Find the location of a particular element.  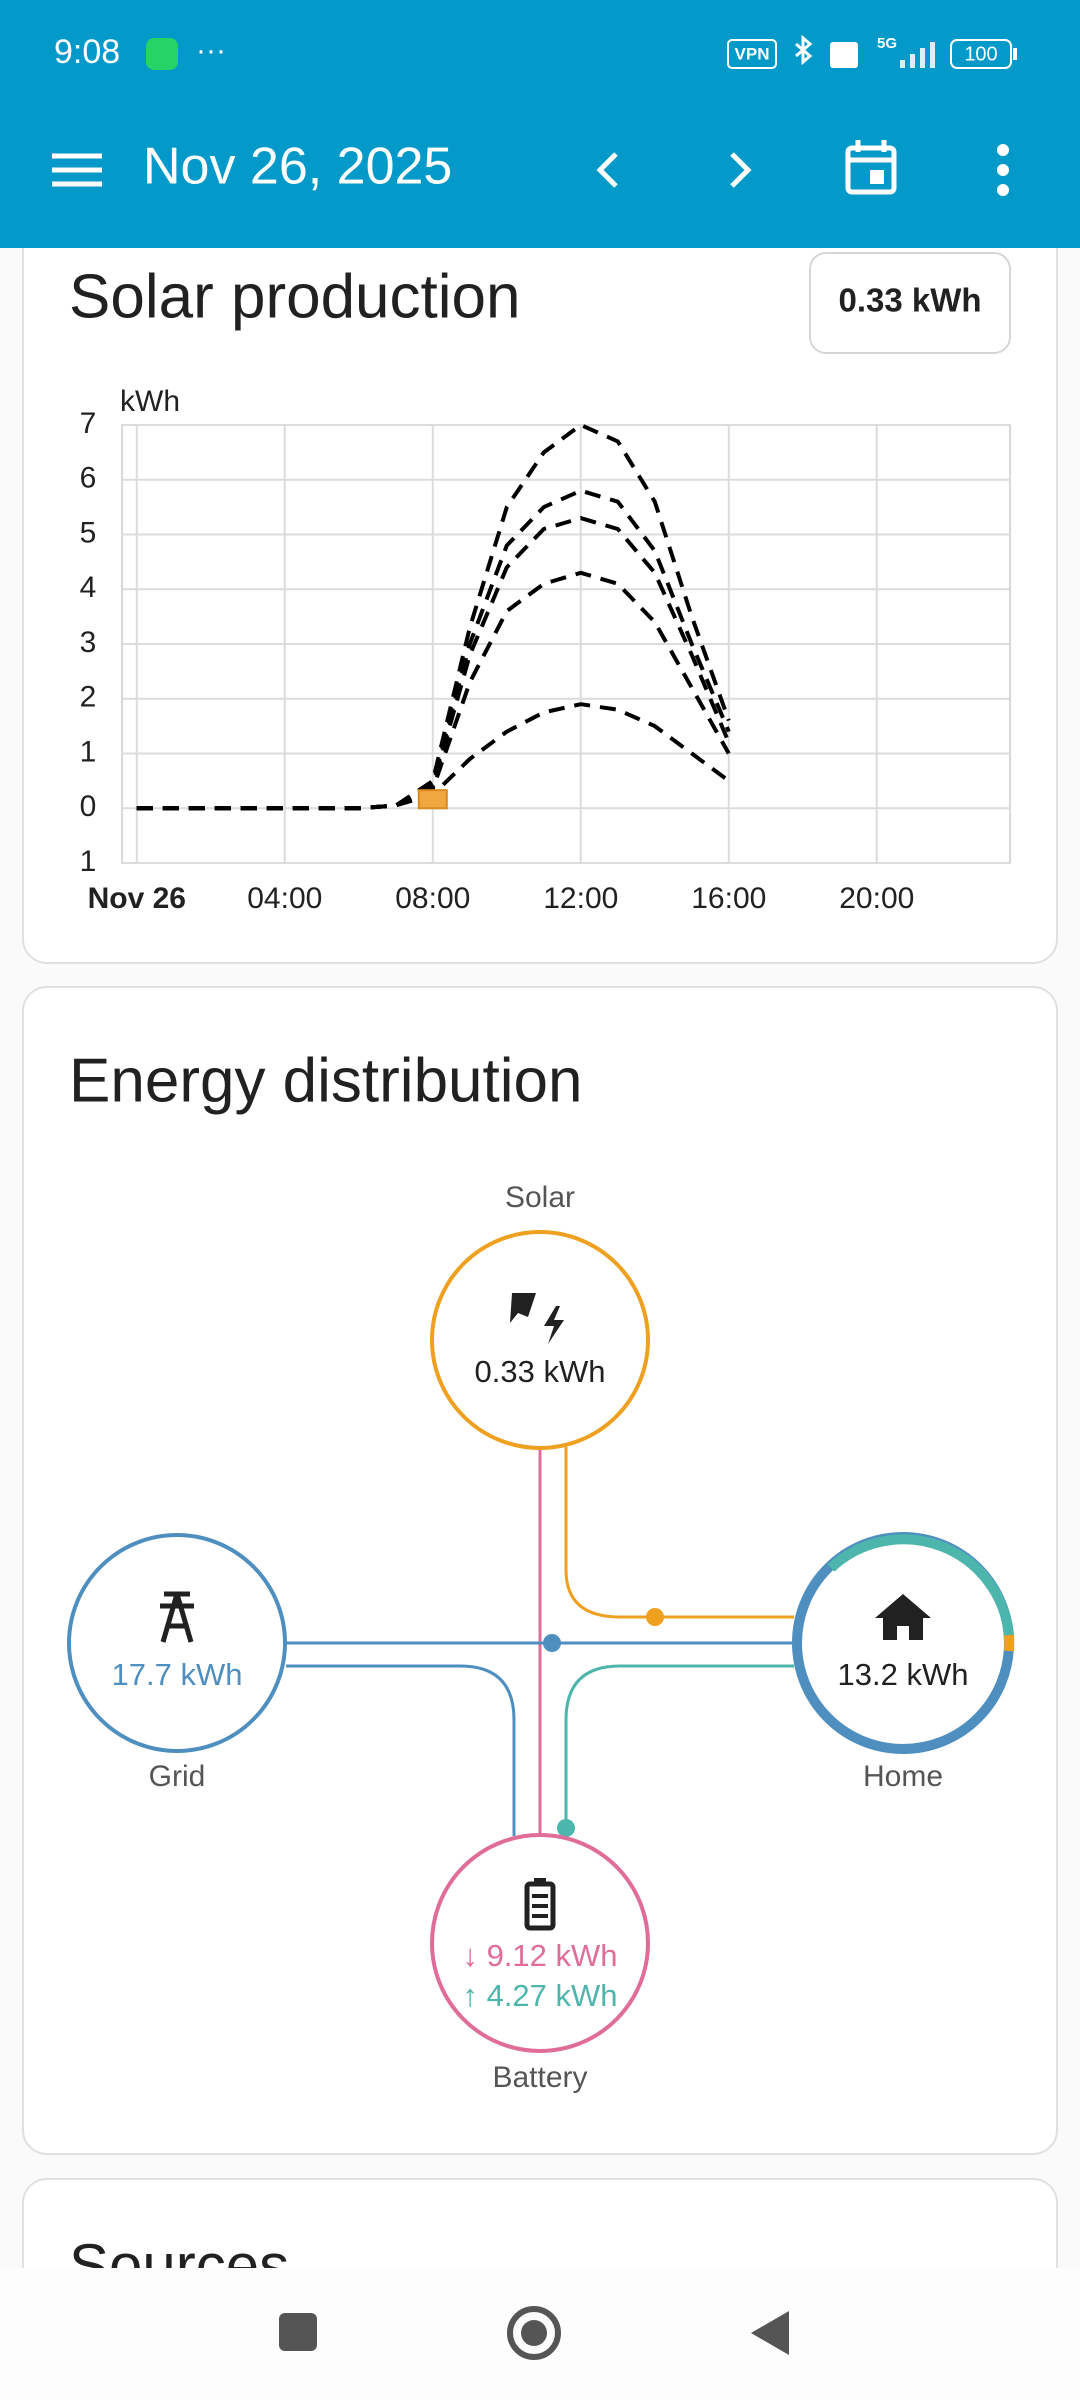

home-label: Home is located at coordinates (903, 1776).